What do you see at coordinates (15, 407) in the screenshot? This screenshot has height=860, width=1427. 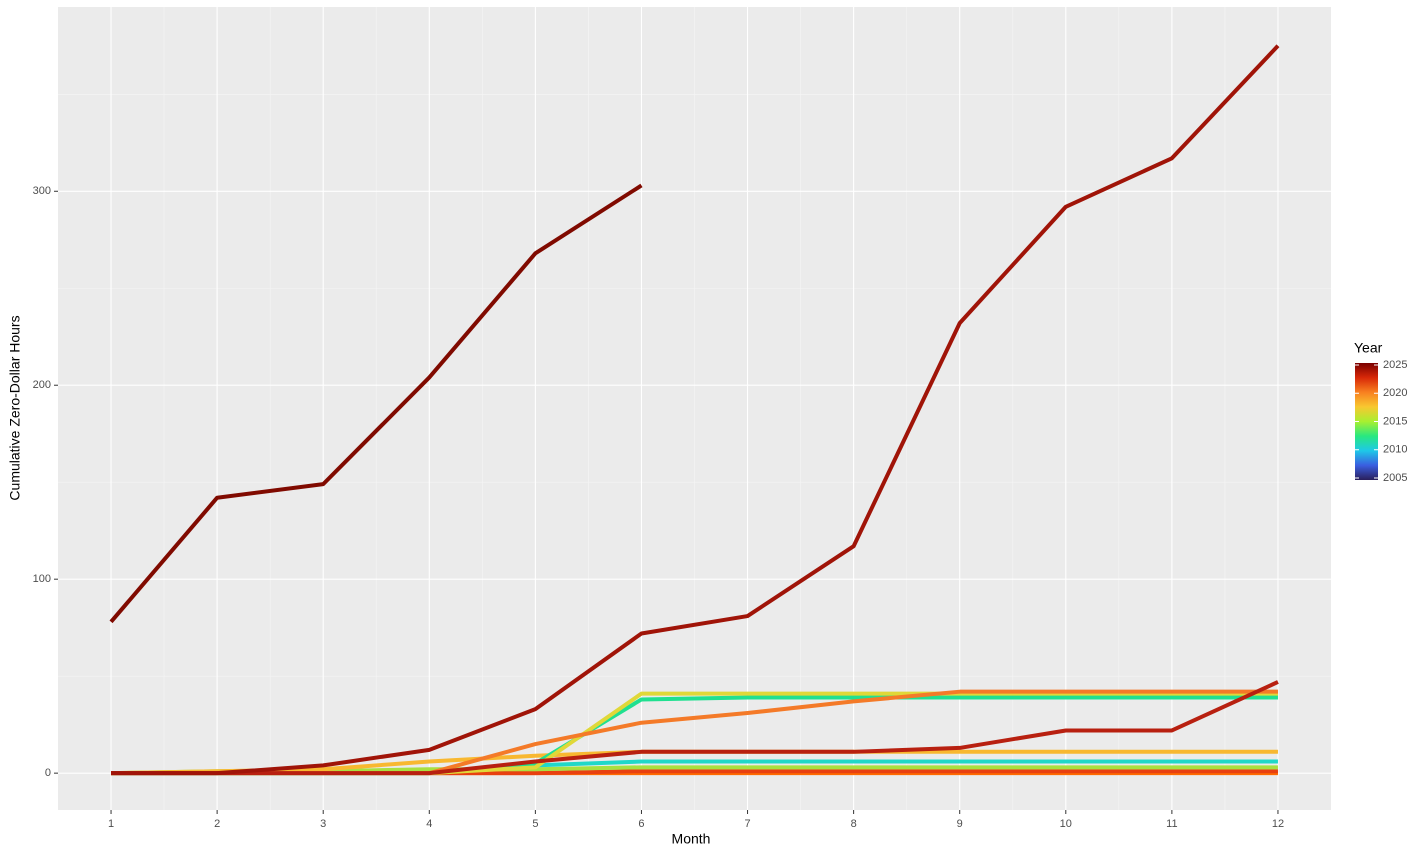 I see `y-axis-title: Cumulative Zero-Dollar Hours` at bounding box center [15, 407].